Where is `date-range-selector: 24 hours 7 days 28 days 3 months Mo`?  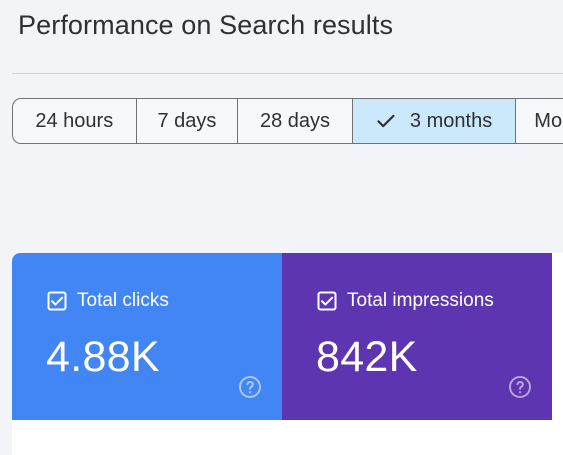
date-range-selector: 24 hours 7 days 28 days 3 months Mo is located at coordinates (287, 121).